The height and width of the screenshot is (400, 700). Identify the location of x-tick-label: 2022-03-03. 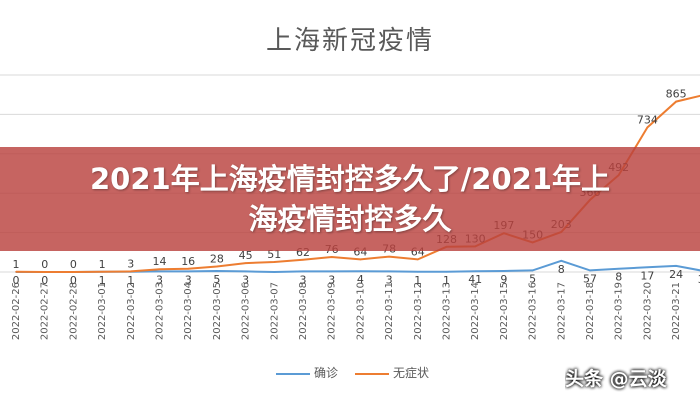
(160, 311).